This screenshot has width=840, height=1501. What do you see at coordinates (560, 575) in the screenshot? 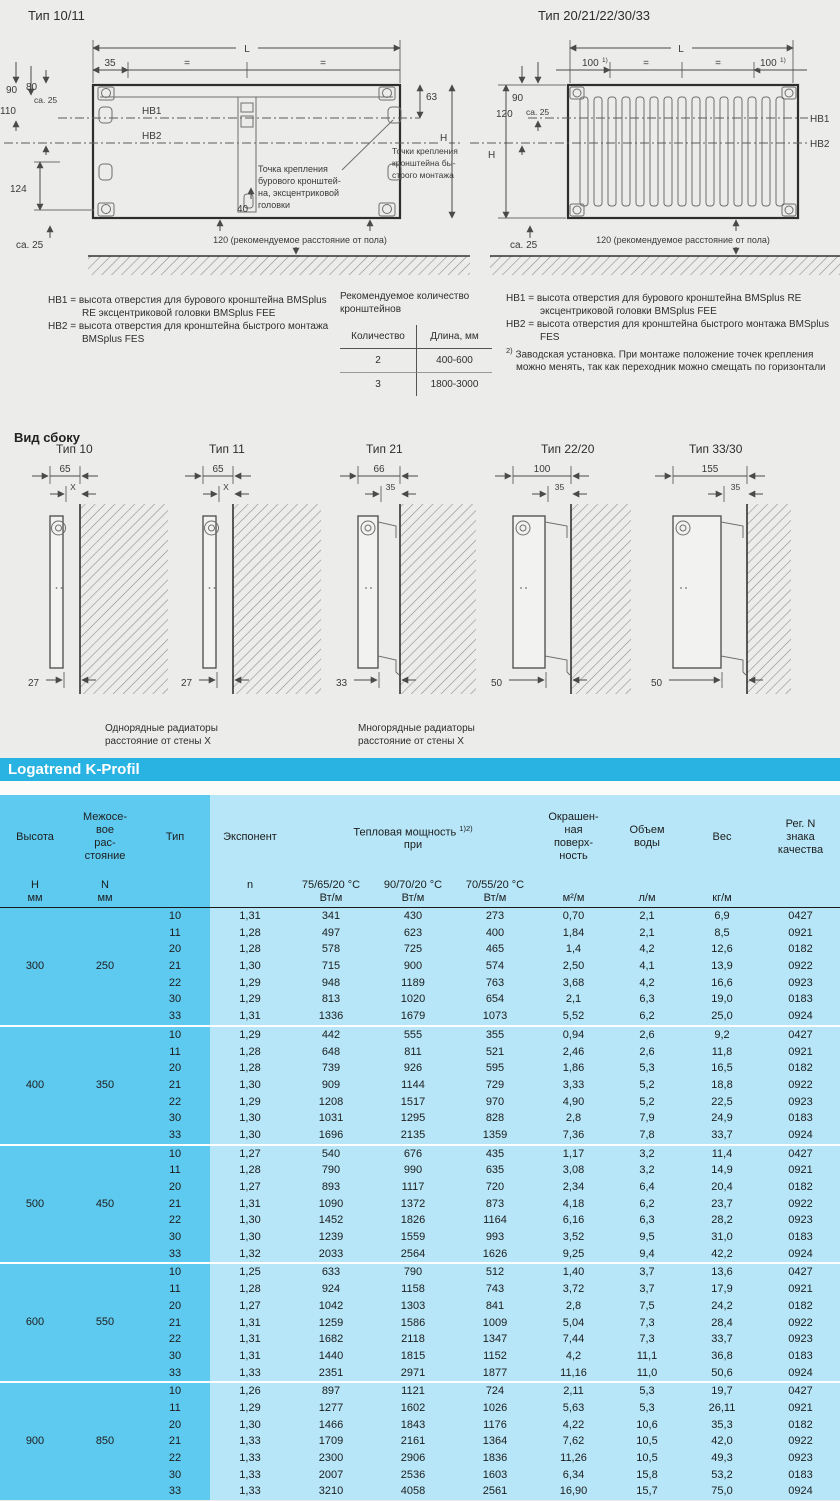
I see `side-view-4: Тип 22/20 100 35` at bounding box center [560, 575].